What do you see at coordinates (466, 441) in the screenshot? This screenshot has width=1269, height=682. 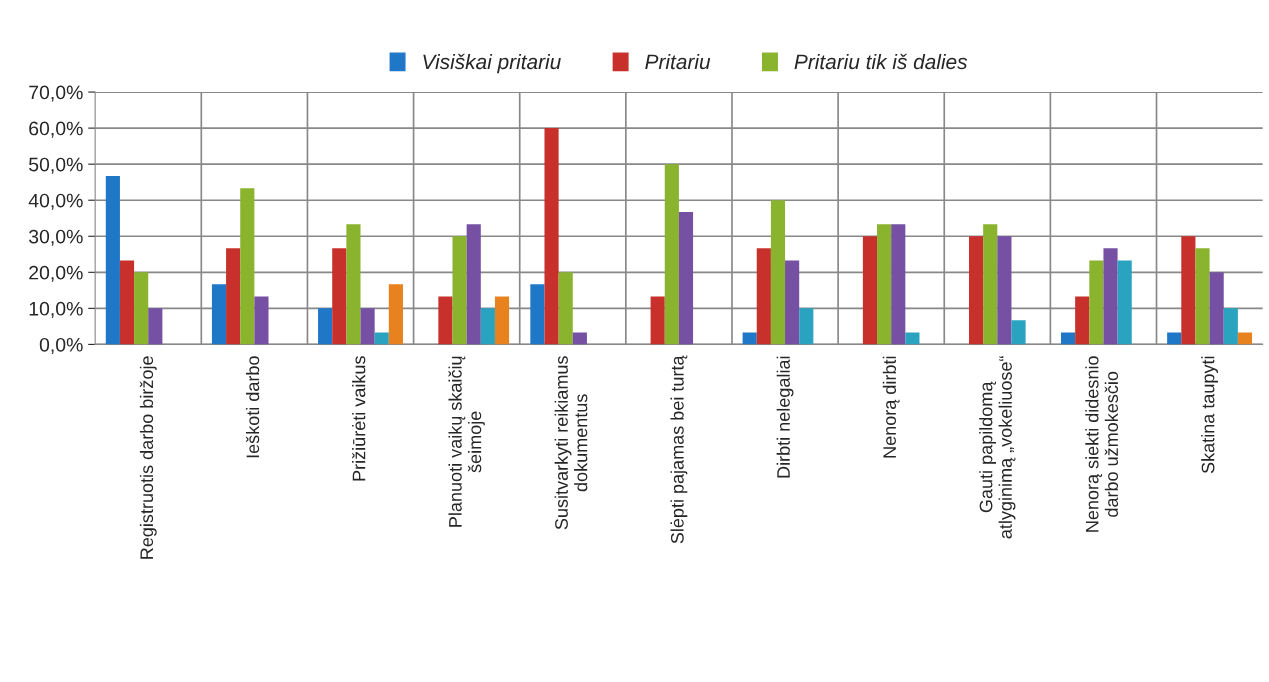 I see `x-tick-label: Planuoti vaikų skaičių šeimoje` at bounding box center [466, 441].